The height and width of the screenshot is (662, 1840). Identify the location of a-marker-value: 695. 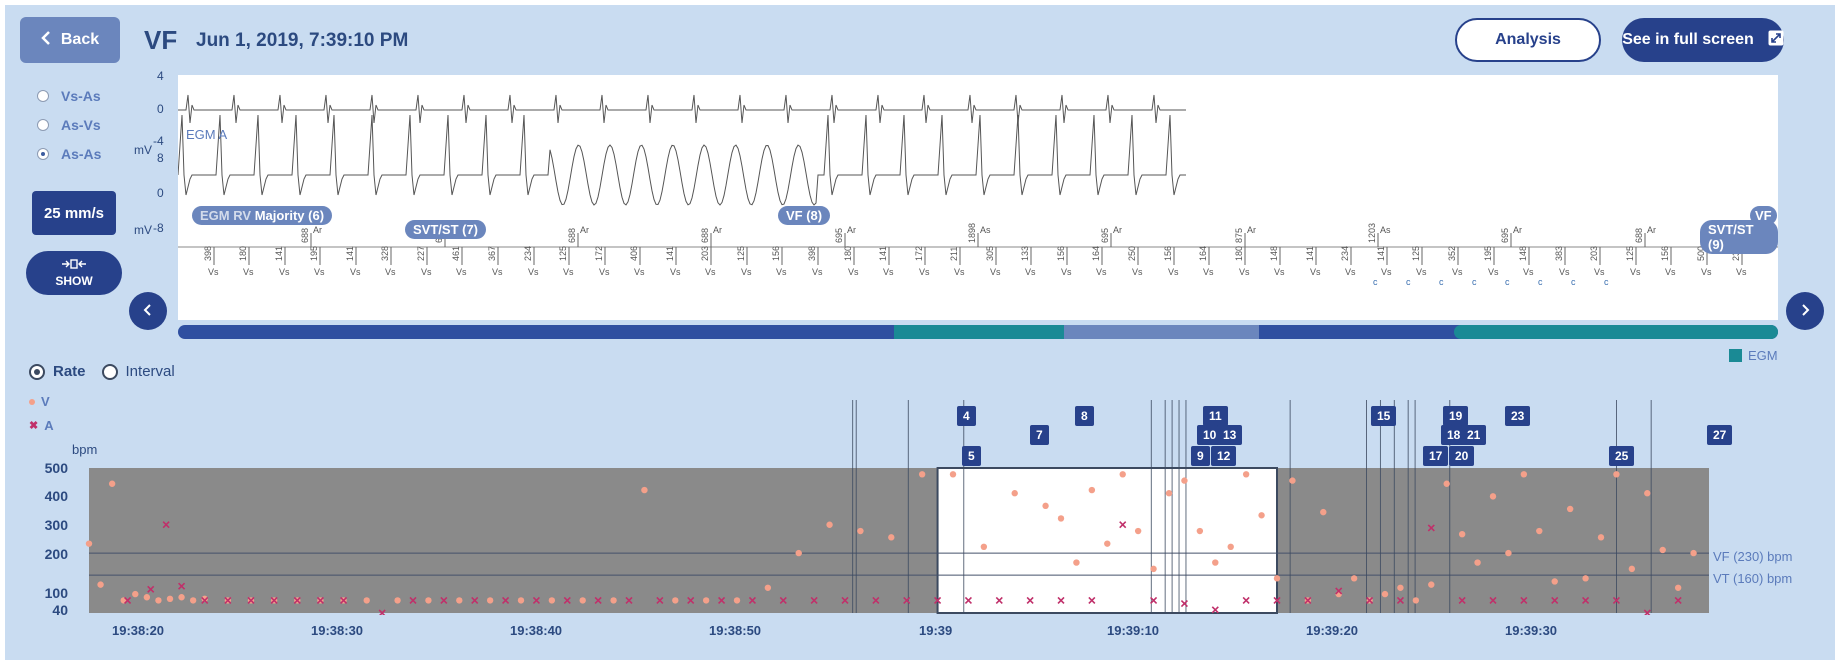
(1505, 235).